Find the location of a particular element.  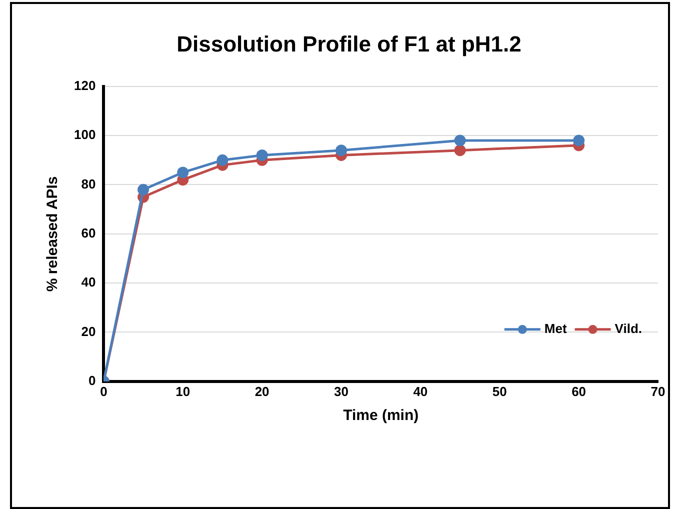

x-tick-label: 20 is located at coordinates (262, 391).